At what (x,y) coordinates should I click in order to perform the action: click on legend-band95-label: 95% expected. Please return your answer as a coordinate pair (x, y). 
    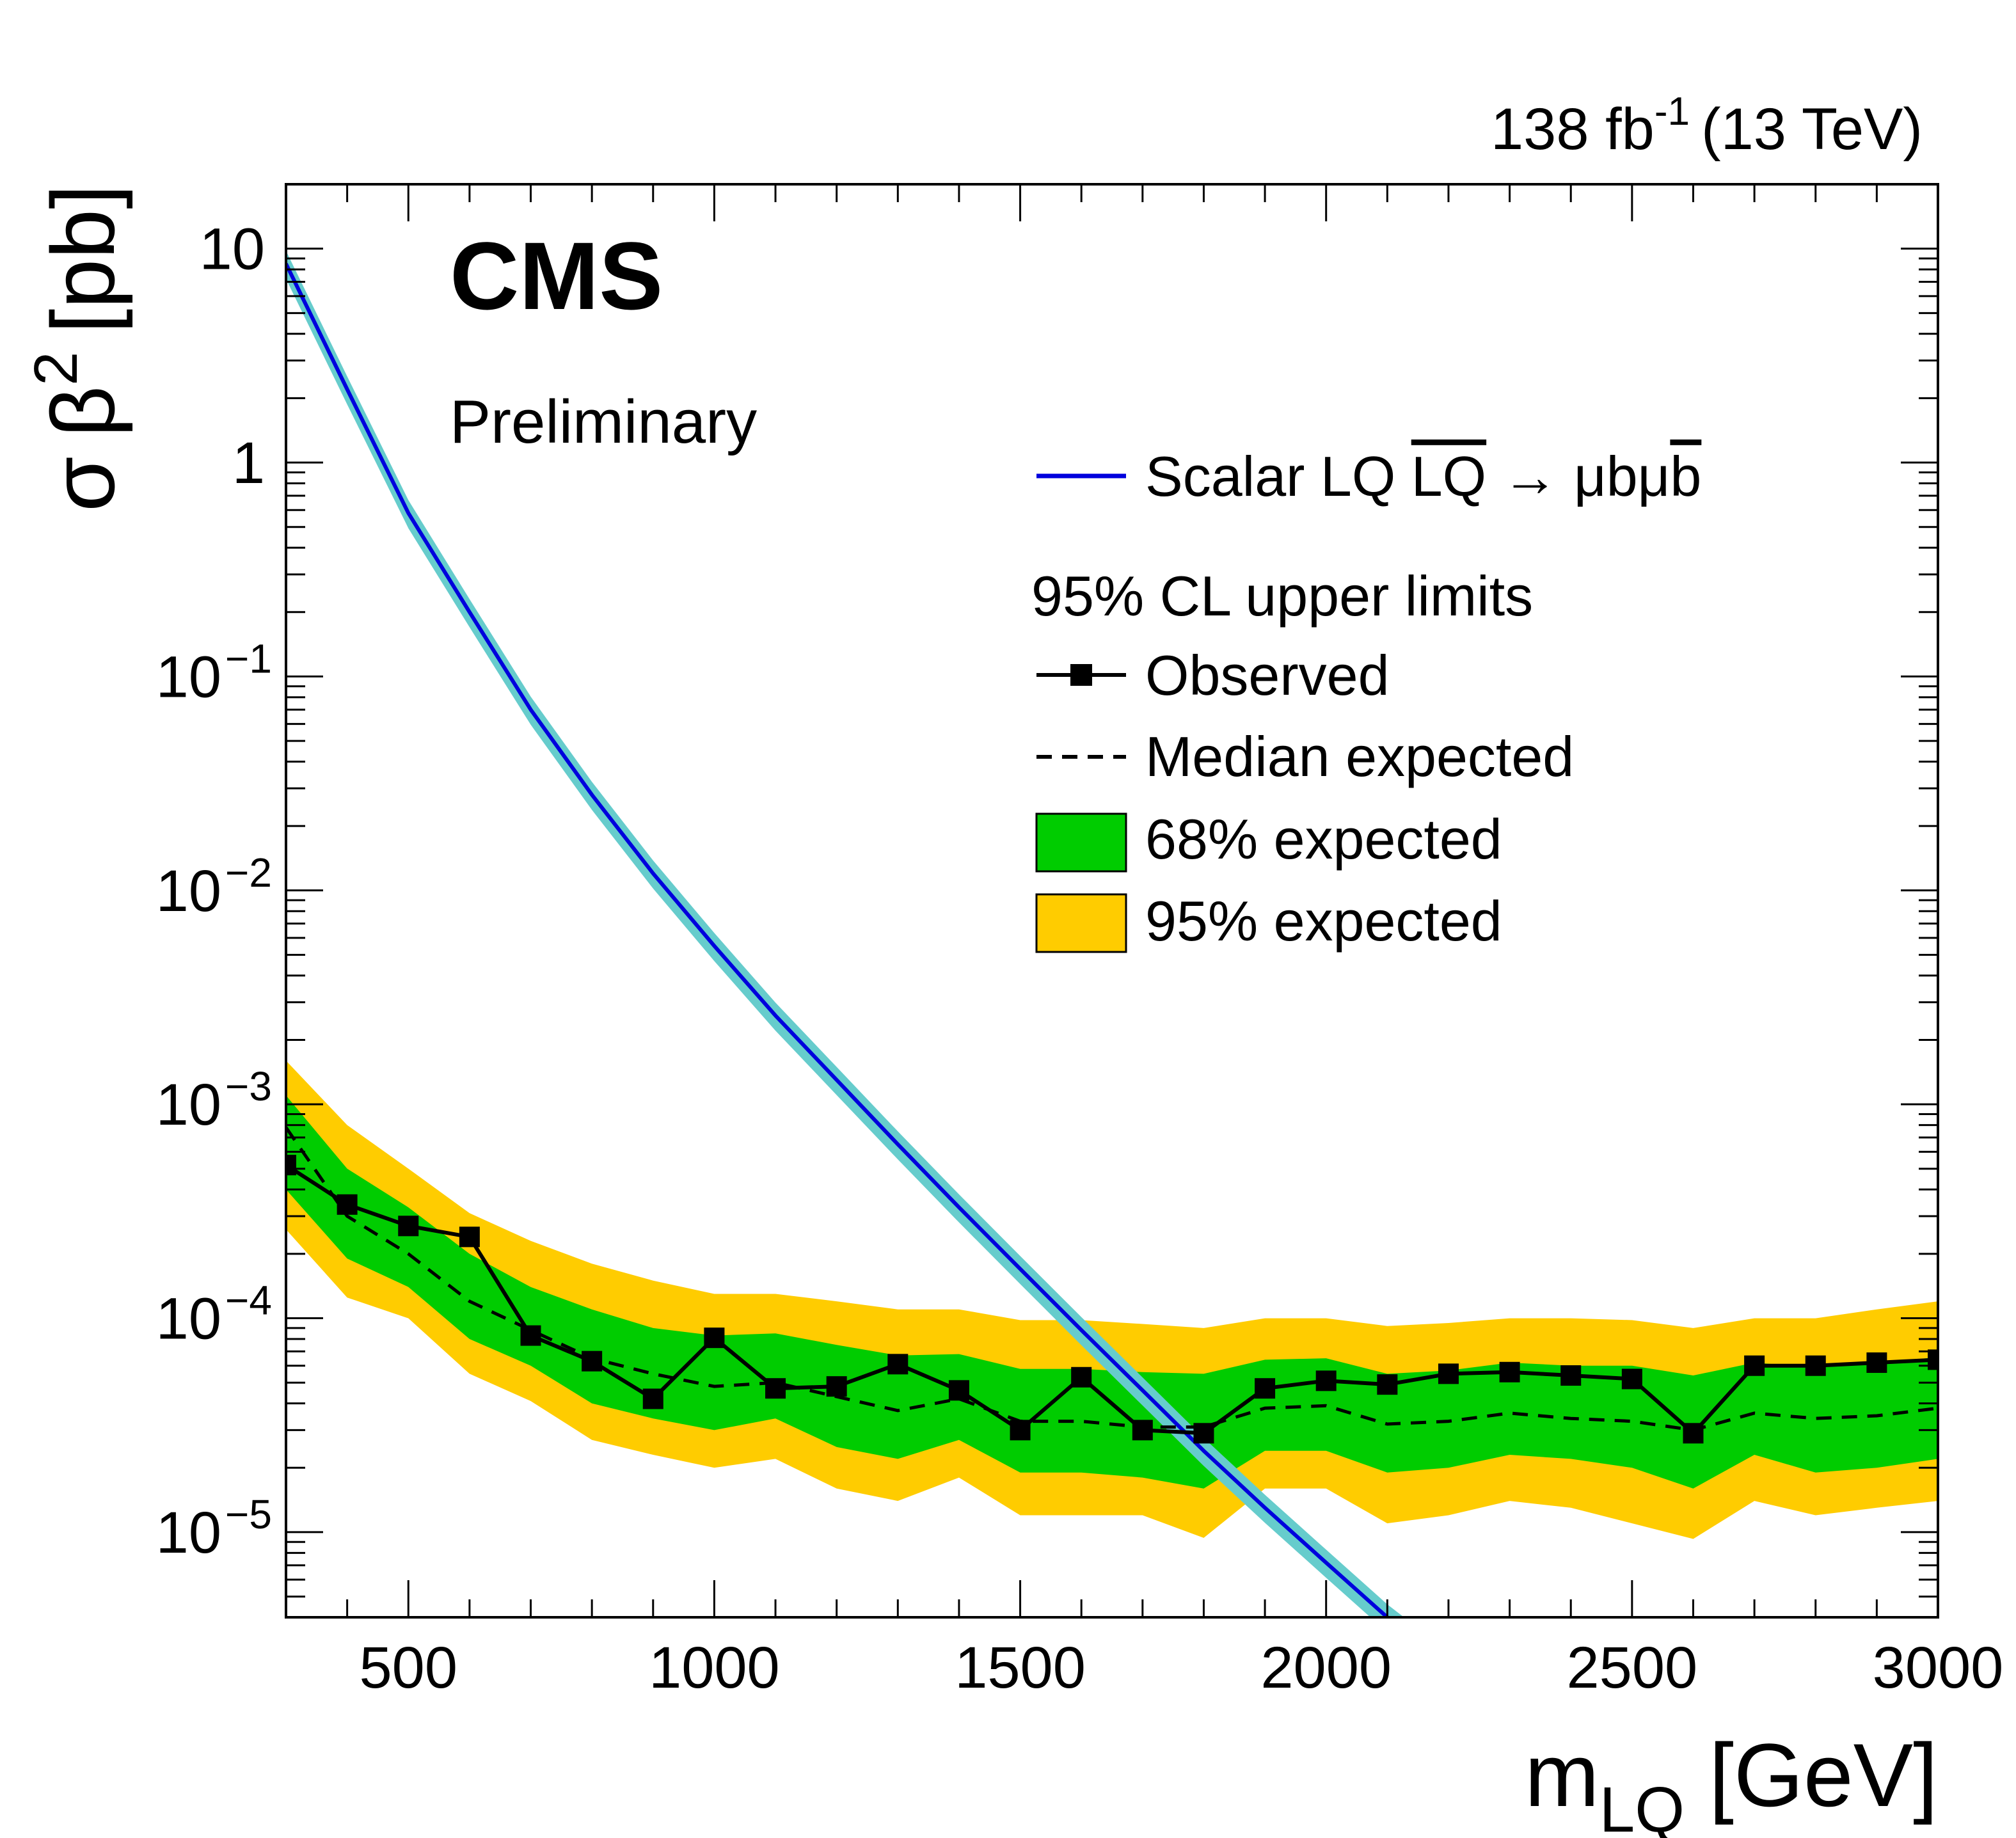
    Looking at the image, I should click on (1323, 921).